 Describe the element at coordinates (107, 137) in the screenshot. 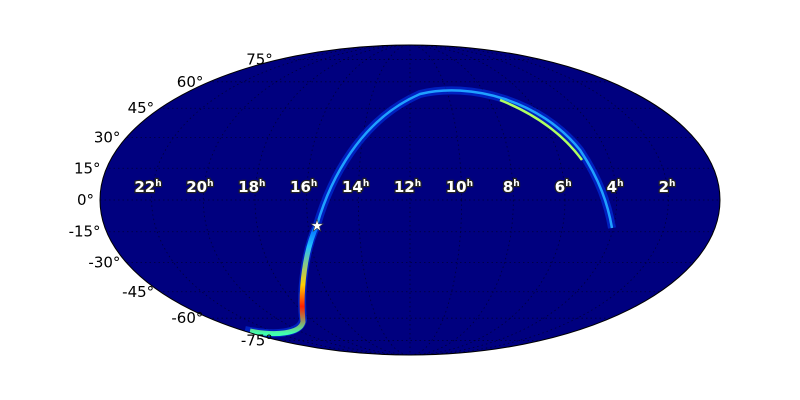

I see `dec-tick-label: 30°` at that location.